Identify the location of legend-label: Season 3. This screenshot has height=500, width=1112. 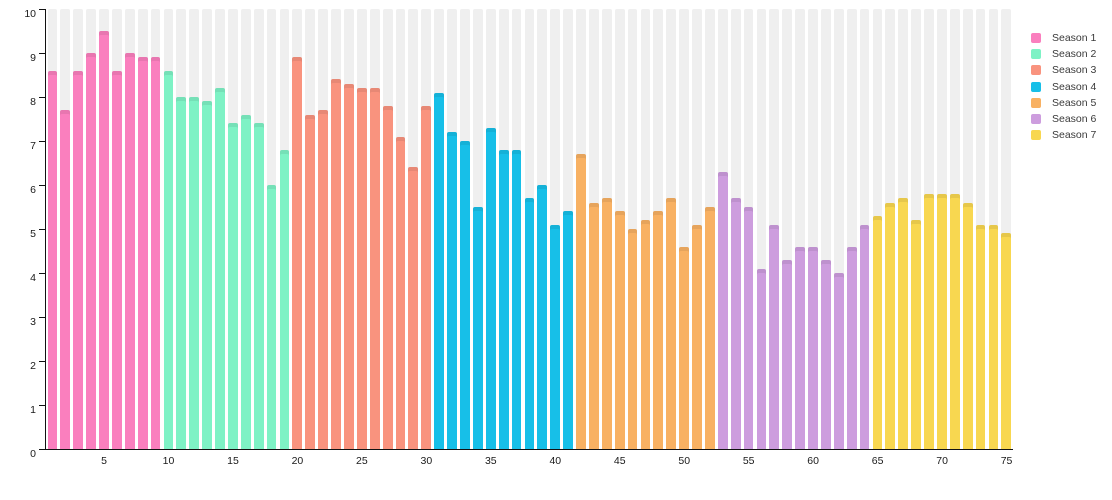
(1074, 70).